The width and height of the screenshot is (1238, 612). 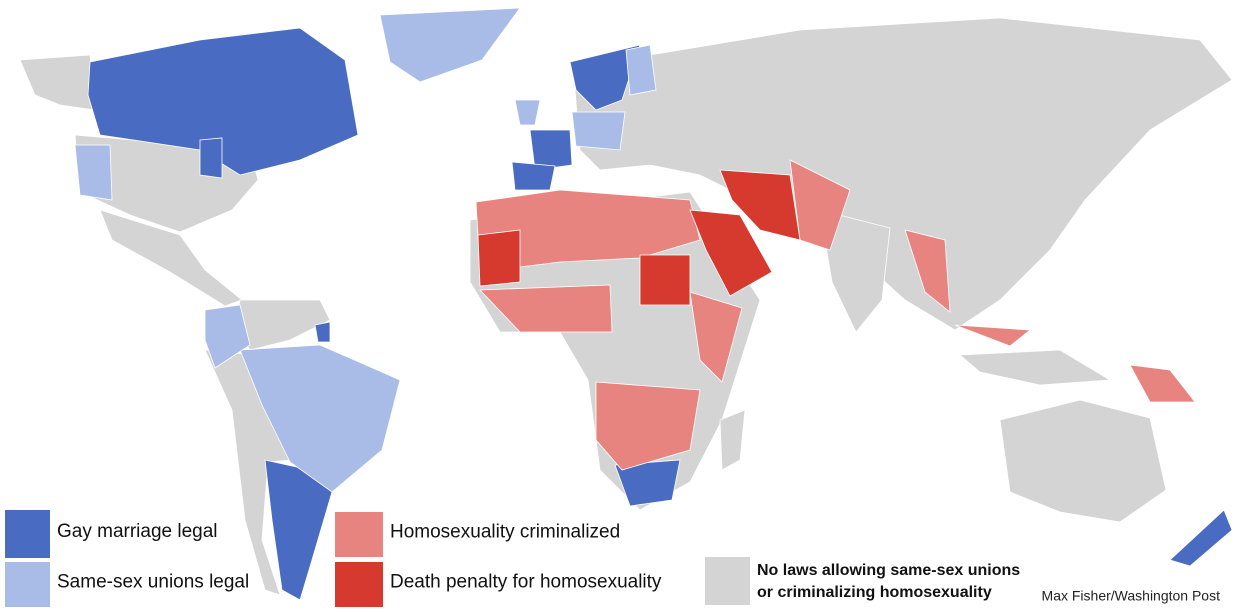 What do you see at coordinates (874, 592) in the screenshot?
I see `legend-label: or criminalizing homosexuality` at bounding box center [874, 592].